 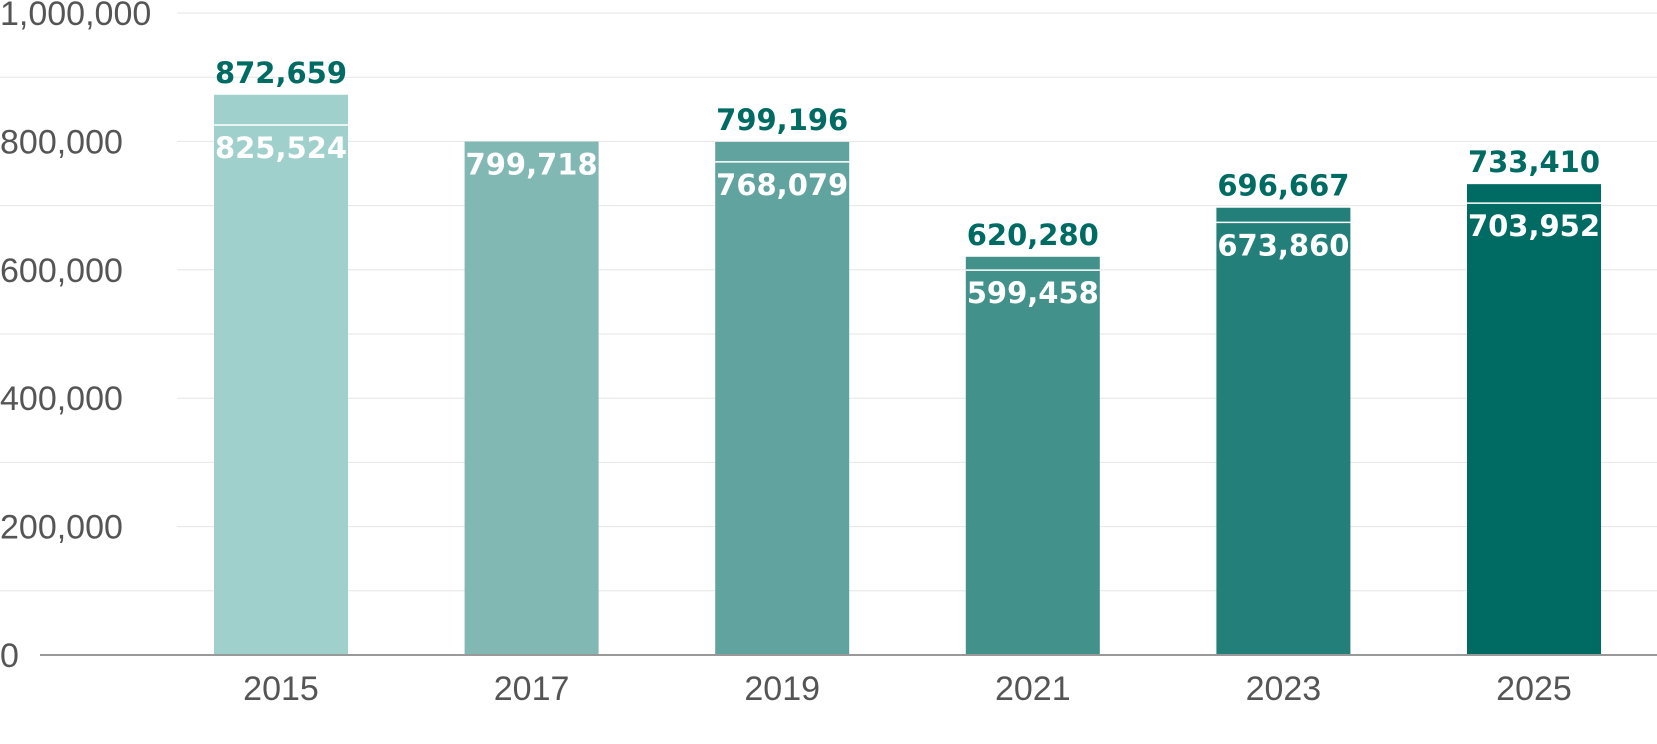 I want to click on y-tick-label: 800,000, so click(x=61, y=142).